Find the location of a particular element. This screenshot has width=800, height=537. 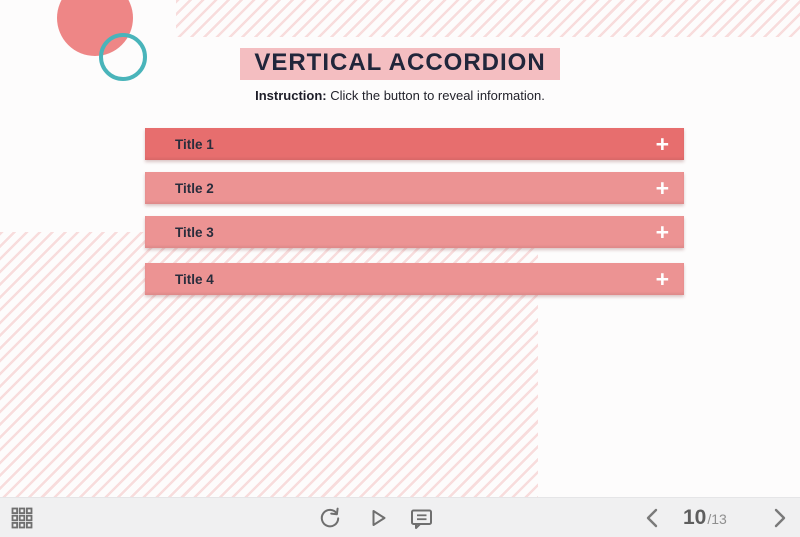

accordion-item-label: Title 1 is located at coordinates (194, 144).